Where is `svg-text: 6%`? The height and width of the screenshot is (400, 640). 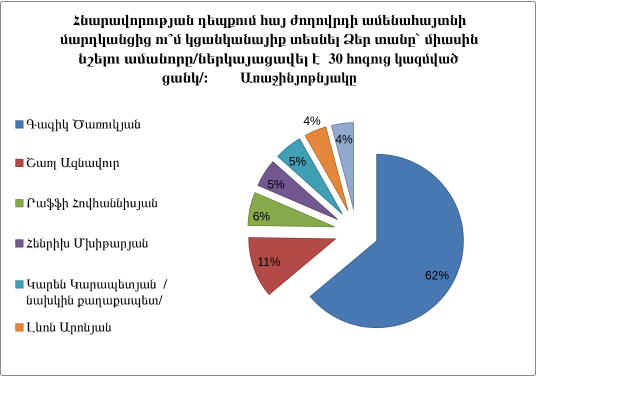 svg-text: 6% is located at coordinates (262, 217).